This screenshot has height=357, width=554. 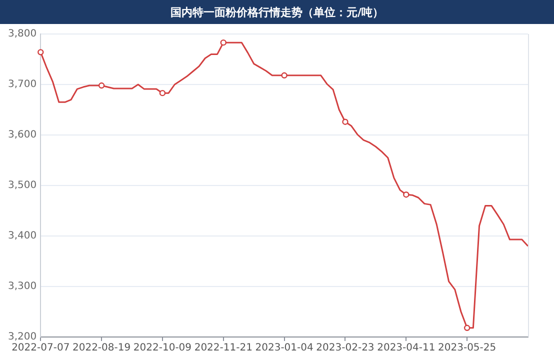 I want to click on y-tick-label: 3,500, so click(x=22, y=186).